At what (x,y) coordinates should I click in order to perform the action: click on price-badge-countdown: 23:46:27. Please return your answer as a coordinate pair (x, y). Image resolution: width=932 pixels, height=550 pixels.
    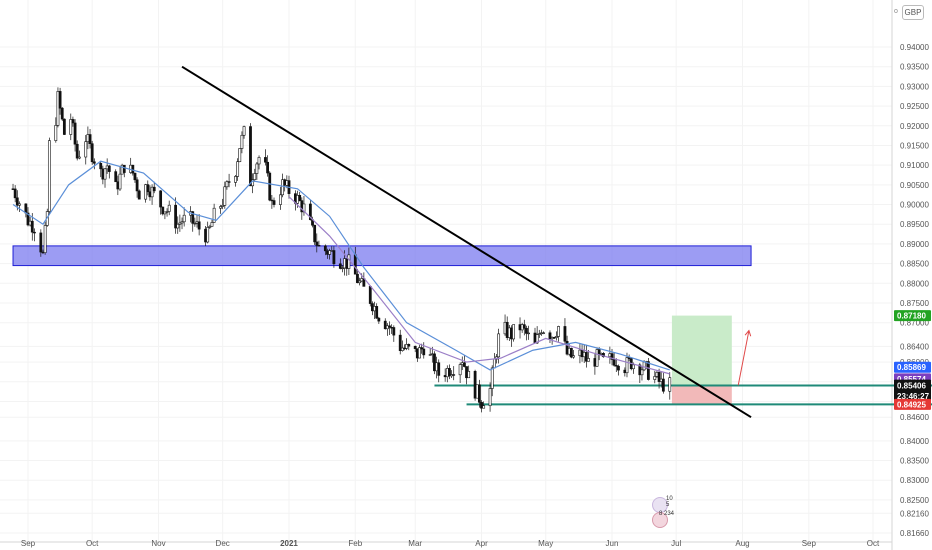
    Looking at the image, I should click on (913, 396).